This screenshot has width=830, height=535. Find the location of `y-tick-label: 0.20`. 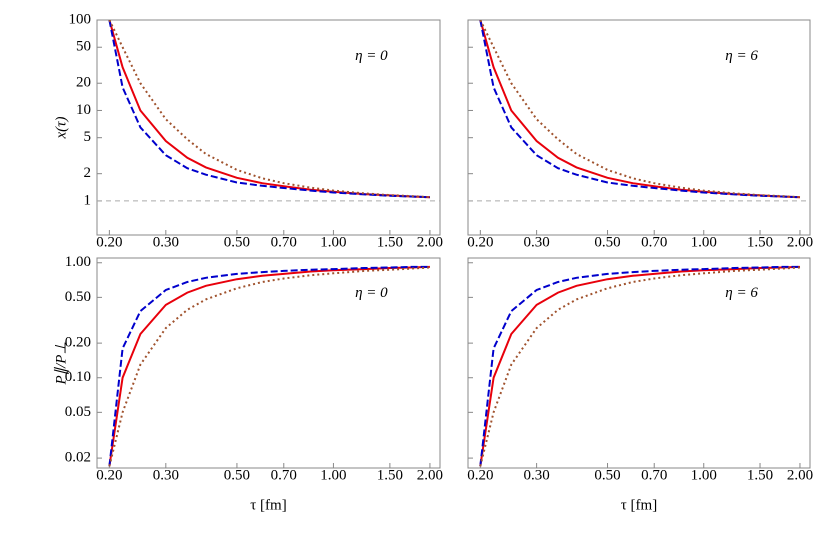

y-tick-label: 0.20 is located at coordinates (78, 343).